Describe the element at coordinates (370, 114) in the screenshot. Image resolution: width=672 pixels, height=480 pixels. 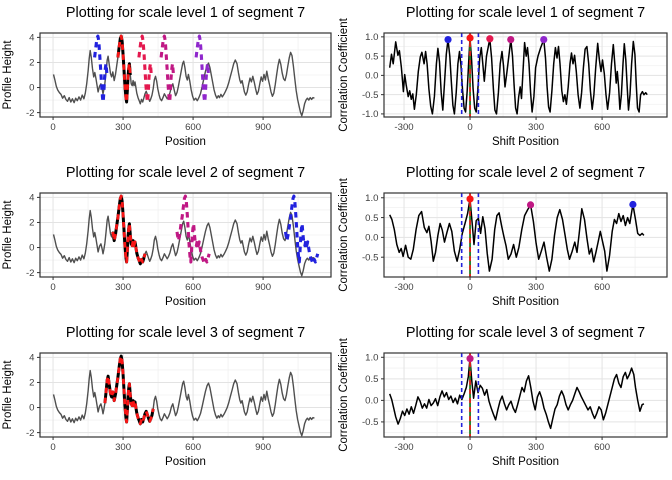
I see `y-tick-label: -1.0` at that location.